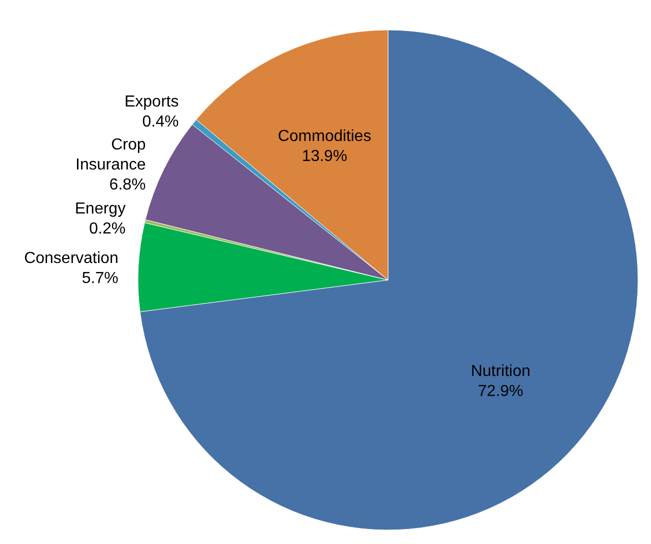 The image size is (651, 544). Describe the element at coordinates (107, 229) in the screenshot. I see `data-label: 0.2%` at that location.